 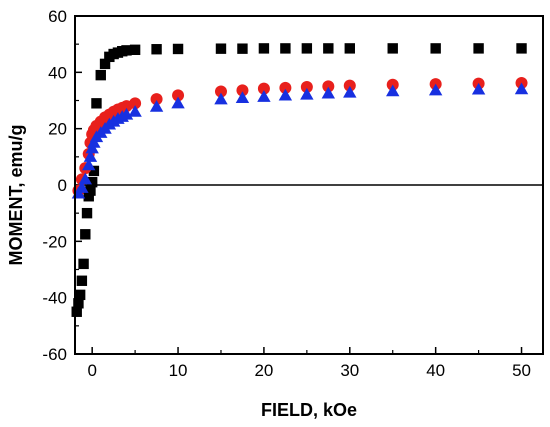 What do you see at coordinates (57, 129) in the screenshot?
I see `y-tick-label: 20` at bounding box center [57, 129].